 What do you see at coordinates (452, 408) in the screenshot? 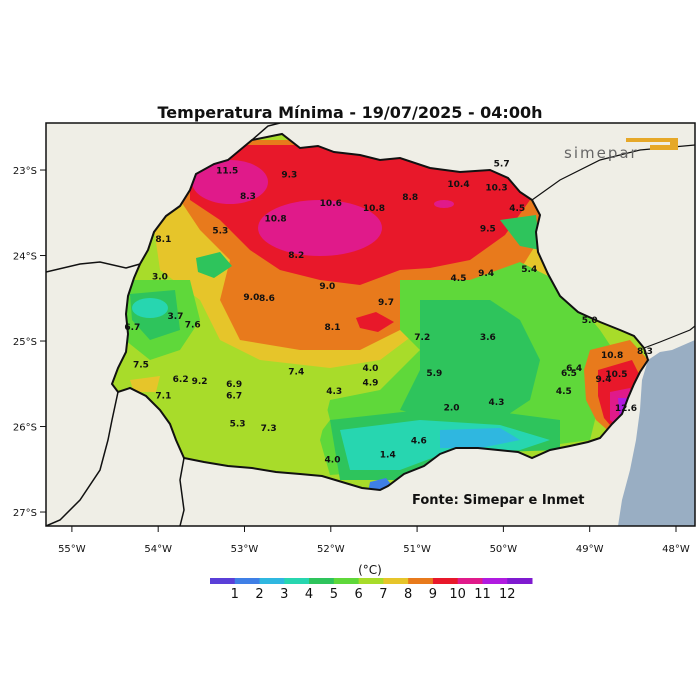
I see `station-value: 2.0` at bounding box center [452, 408].